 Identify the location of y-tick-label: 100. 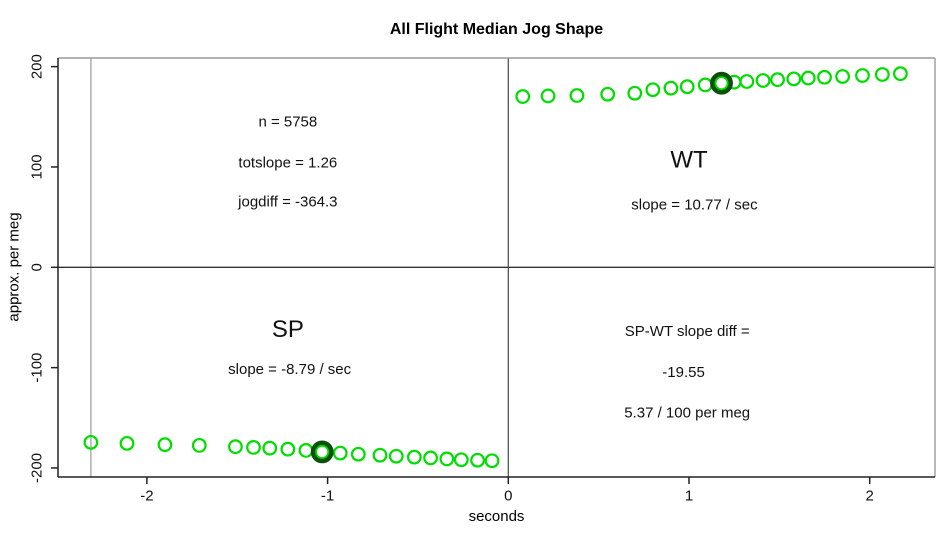
(37, 166).